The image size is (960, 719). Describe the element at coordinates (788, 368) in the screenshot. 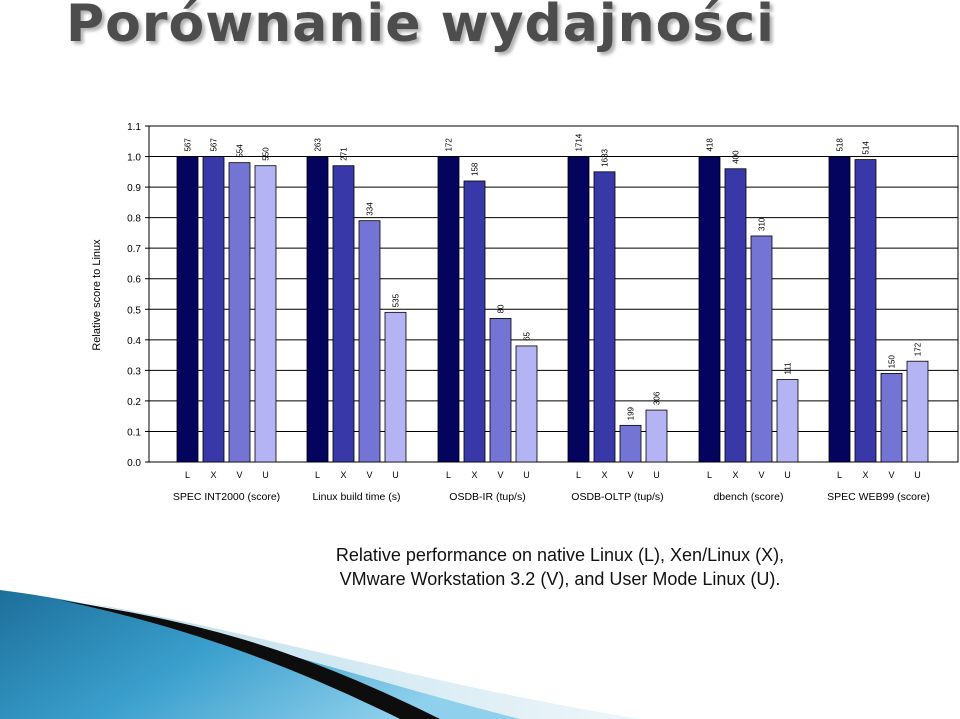

I see `bar-value-label: 111` at that location.